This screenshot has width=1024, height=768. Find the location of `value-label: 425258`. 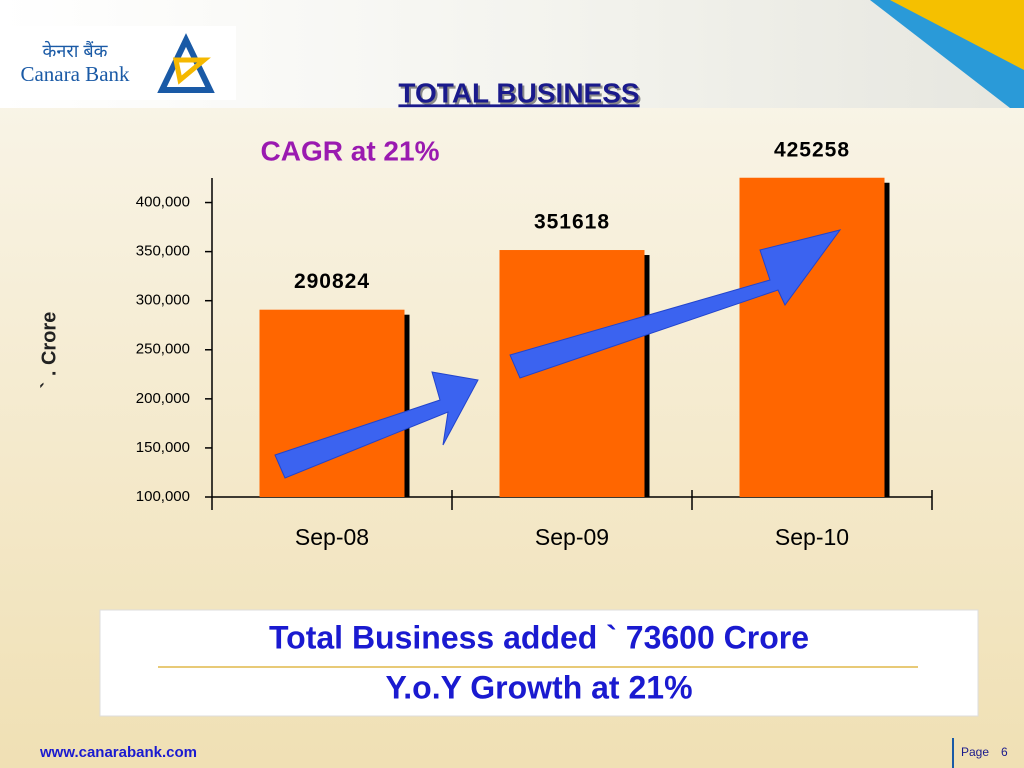

value-label: 425258 is located at coordinates (812, 149).